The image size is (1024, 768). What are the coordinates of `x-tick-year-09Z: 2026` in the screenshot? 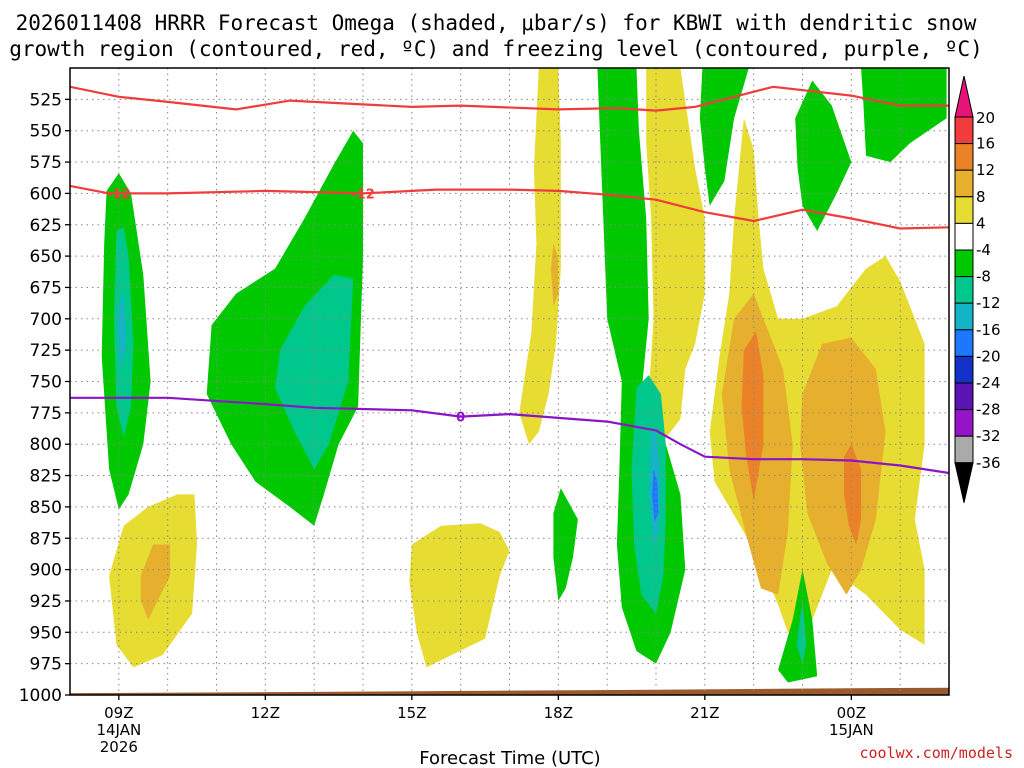 It's located at (119, 747).